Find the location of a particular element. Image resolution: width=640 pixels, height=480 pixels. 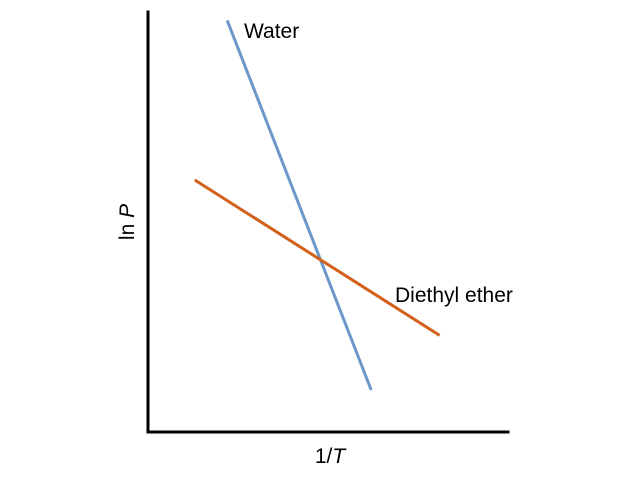

x-axis-label: 1/T is located at coordinates (331, 456).